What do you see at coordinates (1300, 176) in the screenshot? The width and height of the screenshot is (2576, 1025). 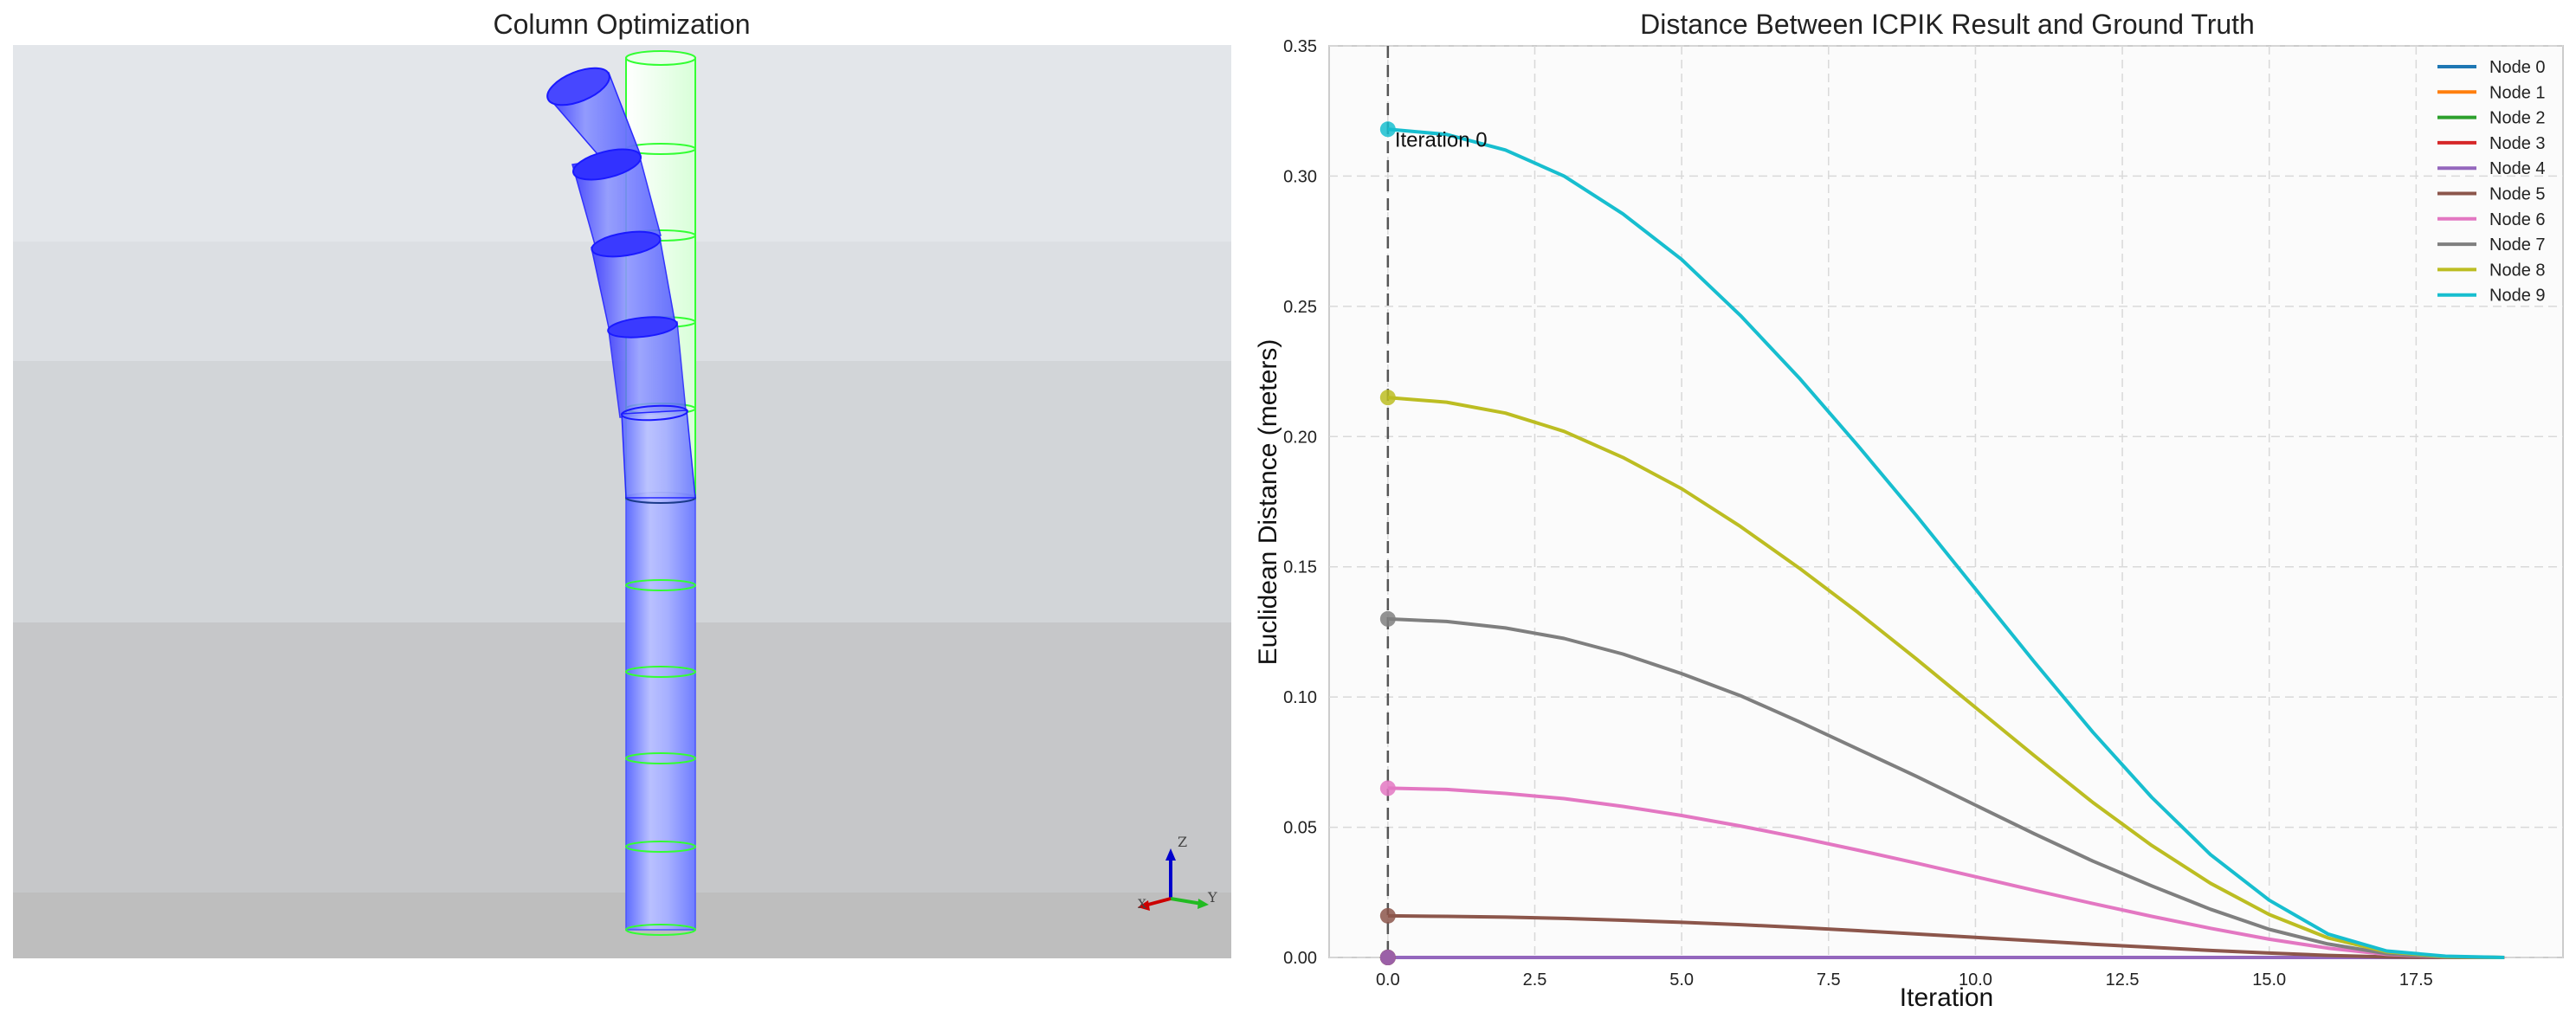 I see `y-tick-label: 0.30` at bounding box center [1300, 176].